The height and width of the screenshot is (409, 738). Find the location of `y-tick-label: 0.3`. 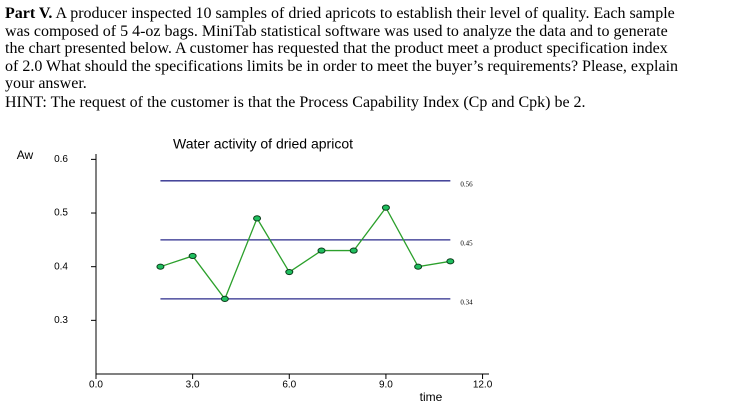

y-tick-label: 0.3 is located at coordinates (61, 320).